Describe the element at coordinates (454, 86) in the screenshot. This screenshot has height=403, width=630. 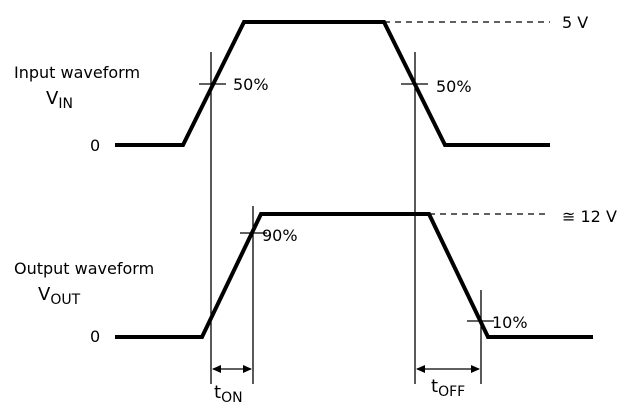
I see `input-fall-50-label: 50%` at that location.